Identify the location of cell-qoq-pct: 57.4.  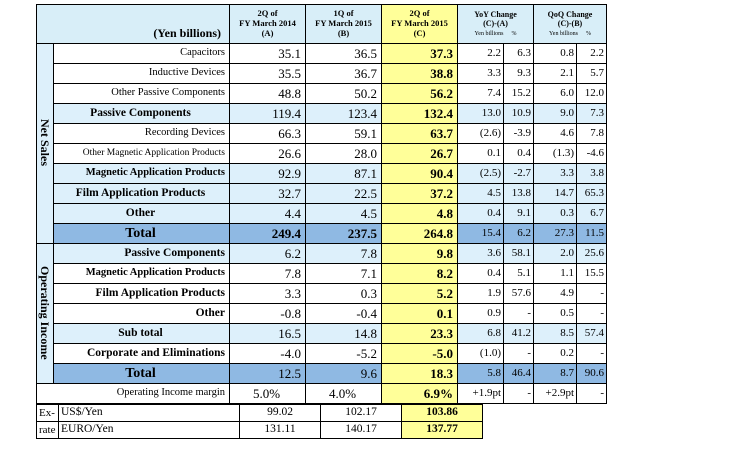
(591, 333).